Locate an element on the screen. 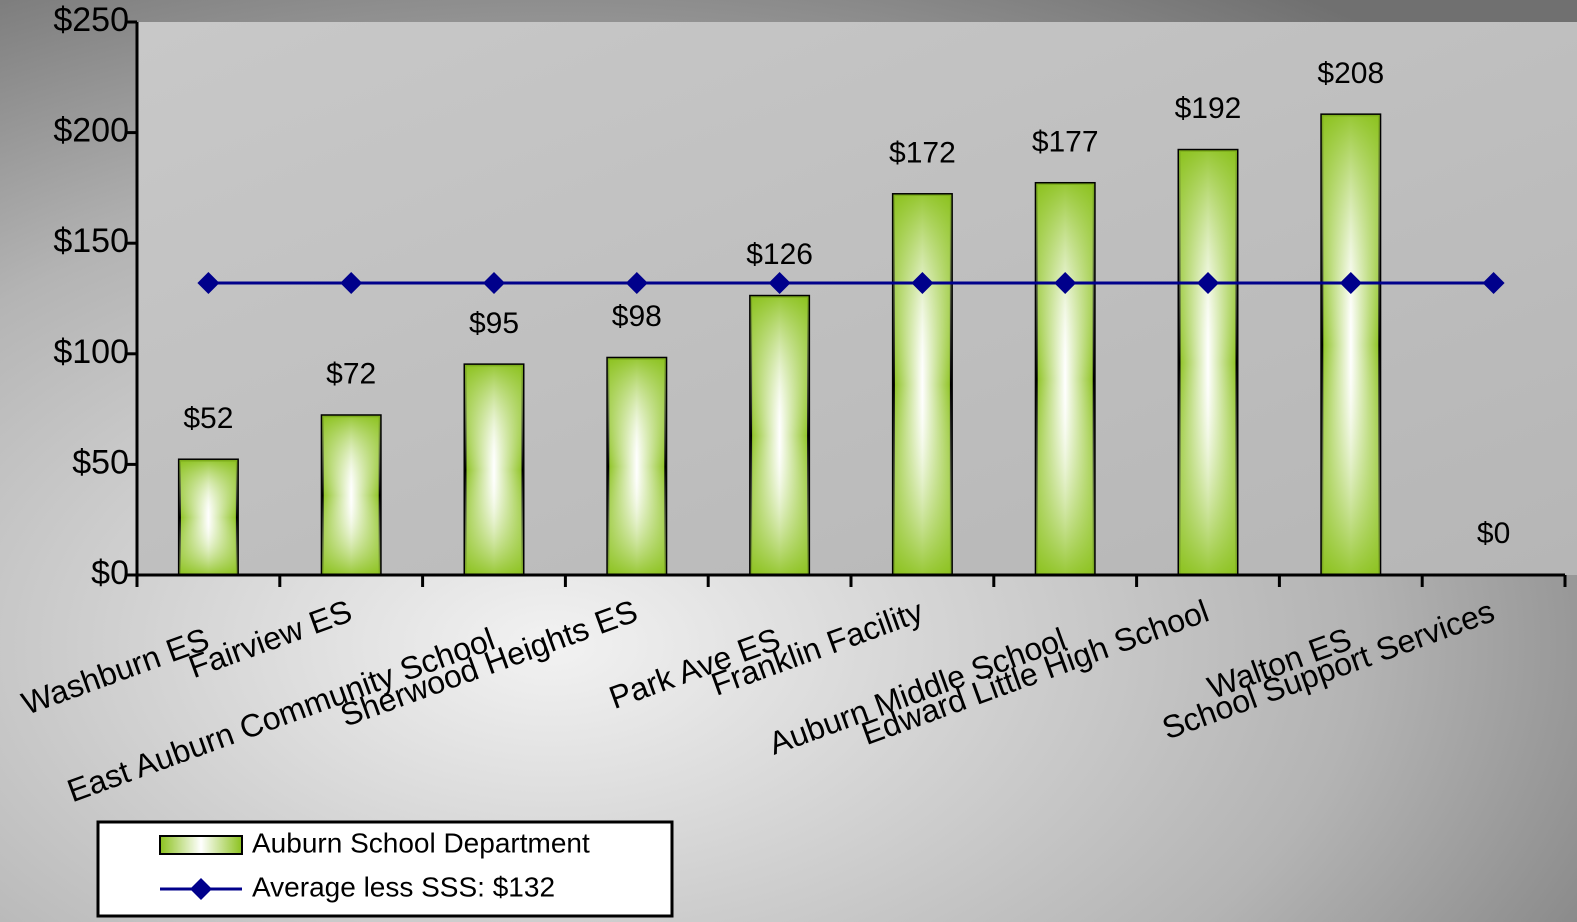  legend-label: Average less SSS: $132 is located at coordinates (403, 886).